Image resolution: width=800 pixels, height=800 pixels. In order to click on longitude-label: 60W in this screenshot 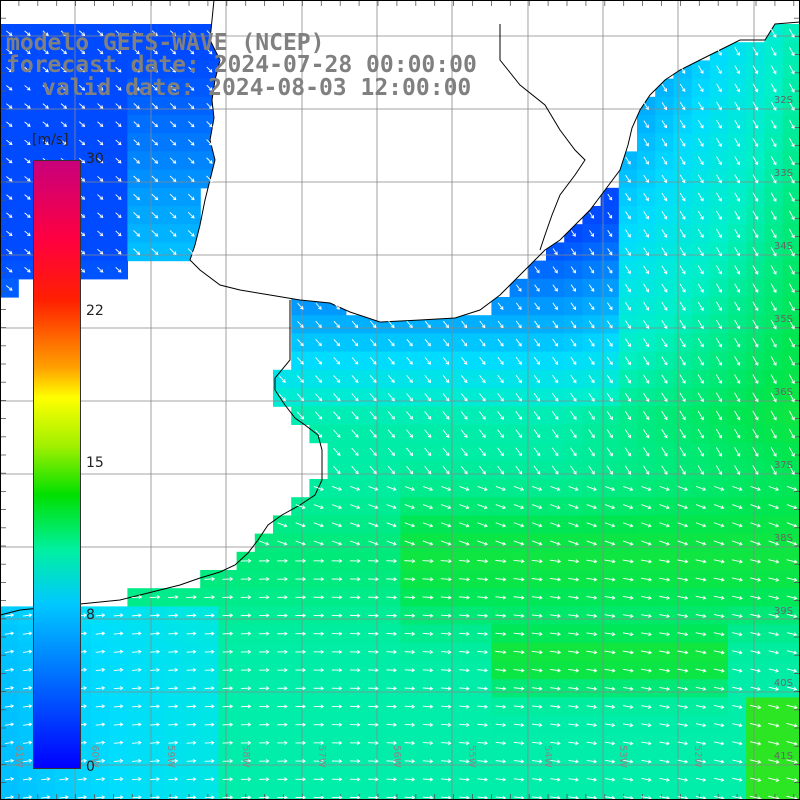, I will do `click(94, 756)`.